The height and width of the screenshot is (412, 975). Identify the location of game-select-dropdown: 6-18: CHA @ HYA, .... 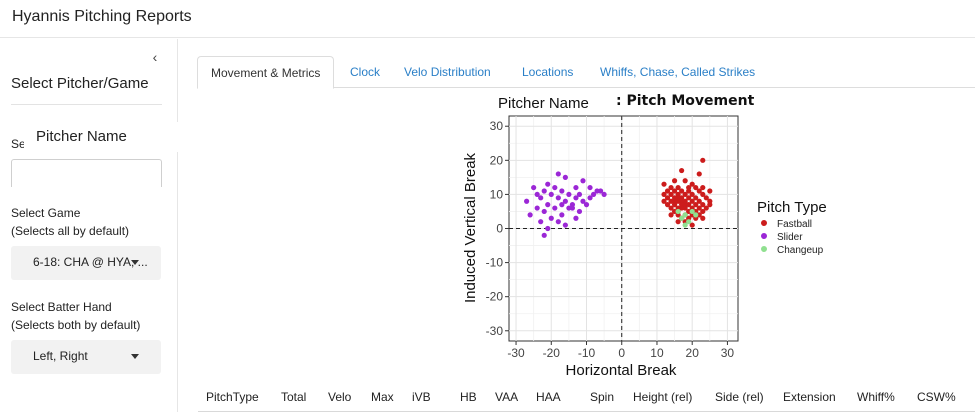
(86, 263).